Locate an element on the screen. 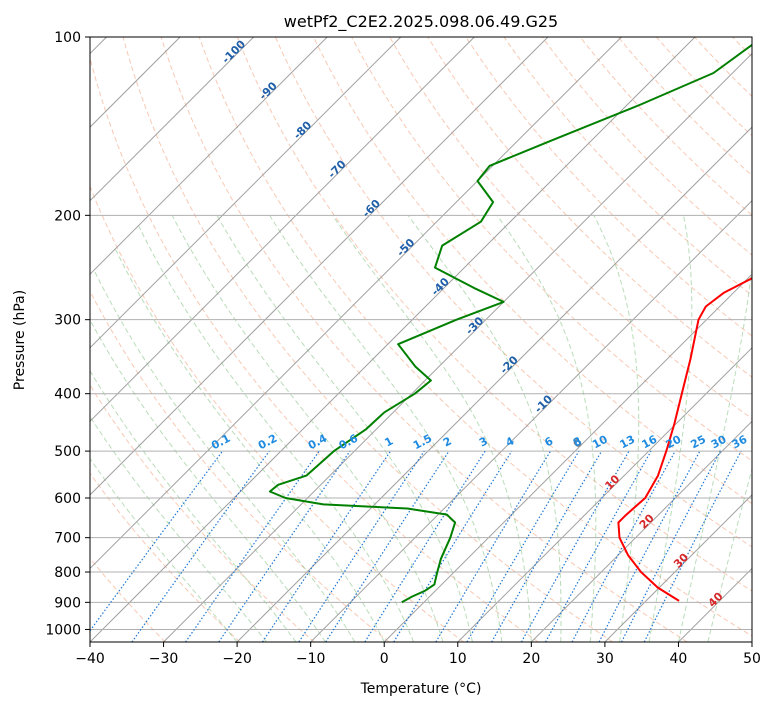 The width and height of the screenshot is (775, 708). x-axis-label: Temperature (°C) is located at coordinates (421, 689).